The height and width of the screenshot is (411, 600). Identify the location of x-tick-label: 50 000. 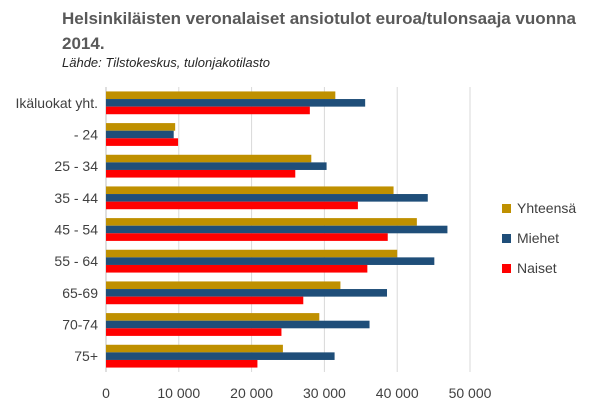
(470, 393).